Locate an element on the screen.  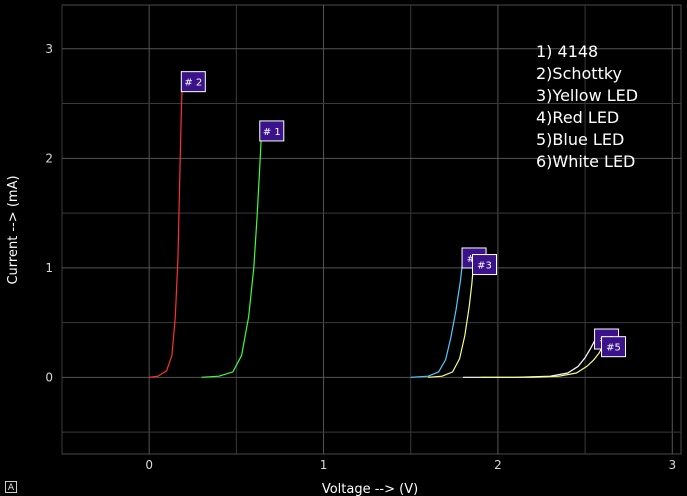
series-tag-label: # 1 is located at coordinates (272, 132).